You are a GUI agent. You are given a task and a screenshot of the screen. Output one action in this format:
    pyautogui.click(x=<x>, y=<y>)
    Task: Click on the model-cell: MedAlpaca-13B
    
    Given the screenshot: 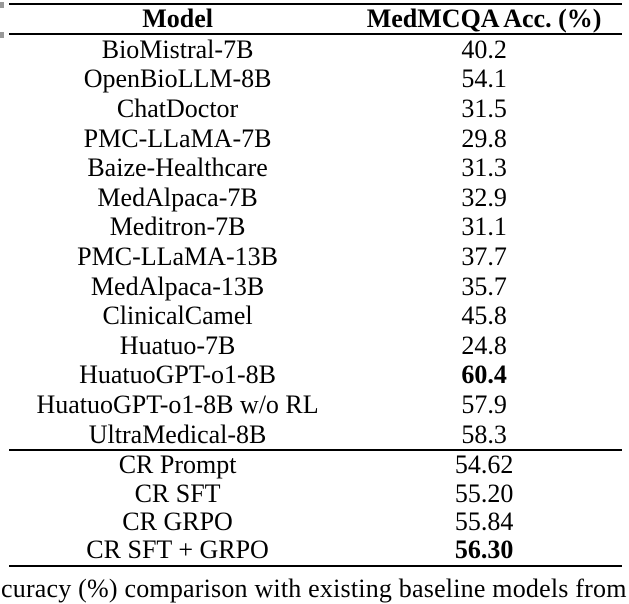 What is the action you would take?
    pyautogui.click(x=177, y=286)
    